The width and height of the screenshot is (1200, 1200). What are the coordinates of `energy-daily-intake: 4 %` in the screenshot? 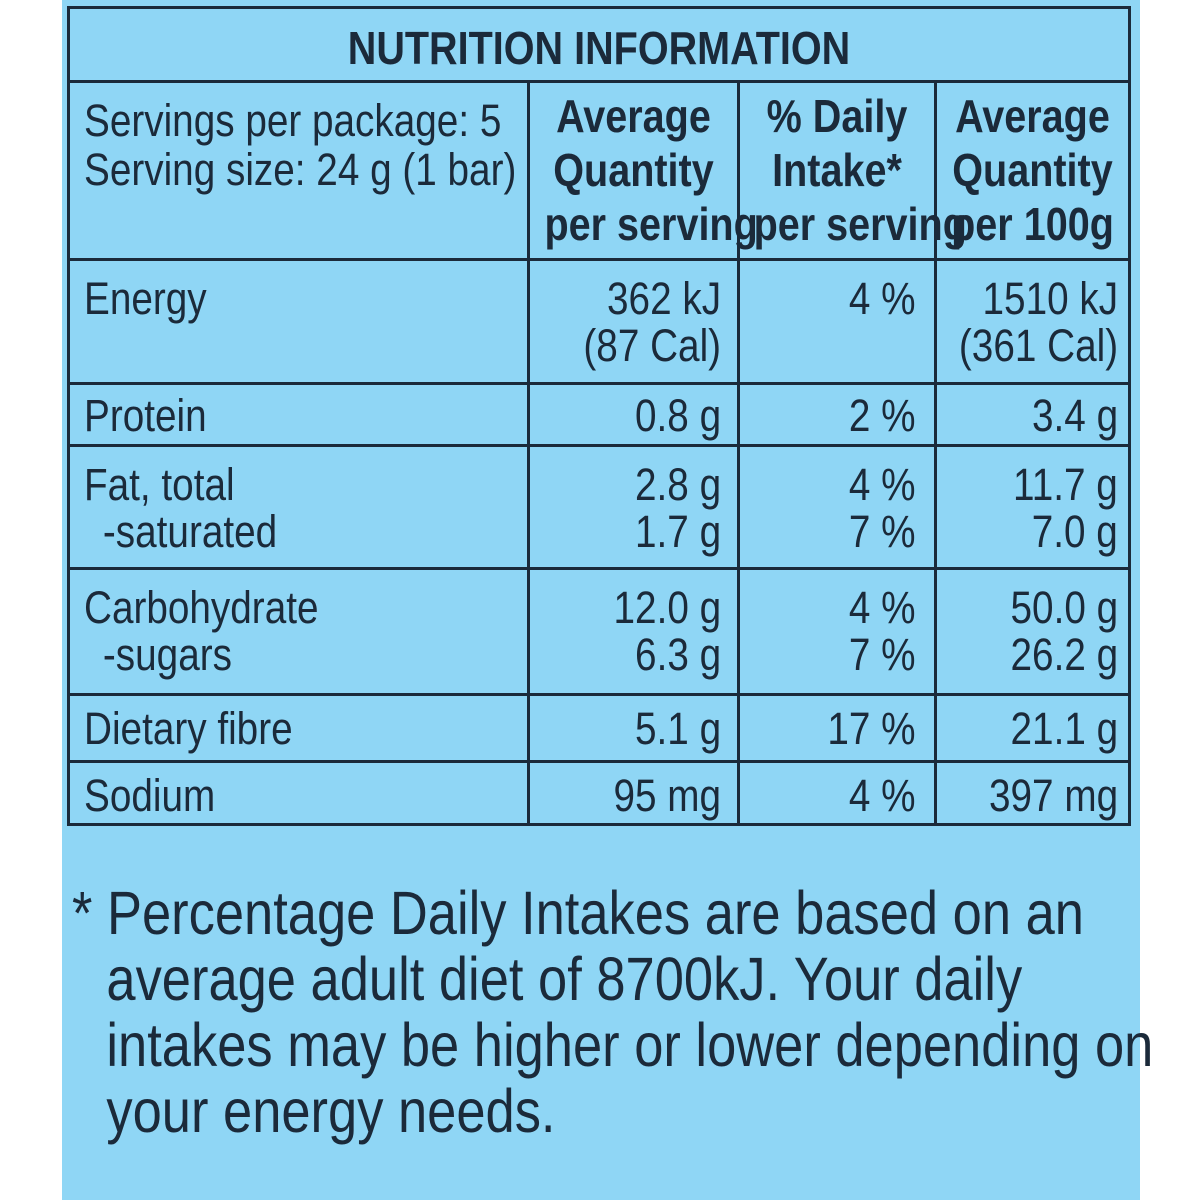 It's located at (882, 298).